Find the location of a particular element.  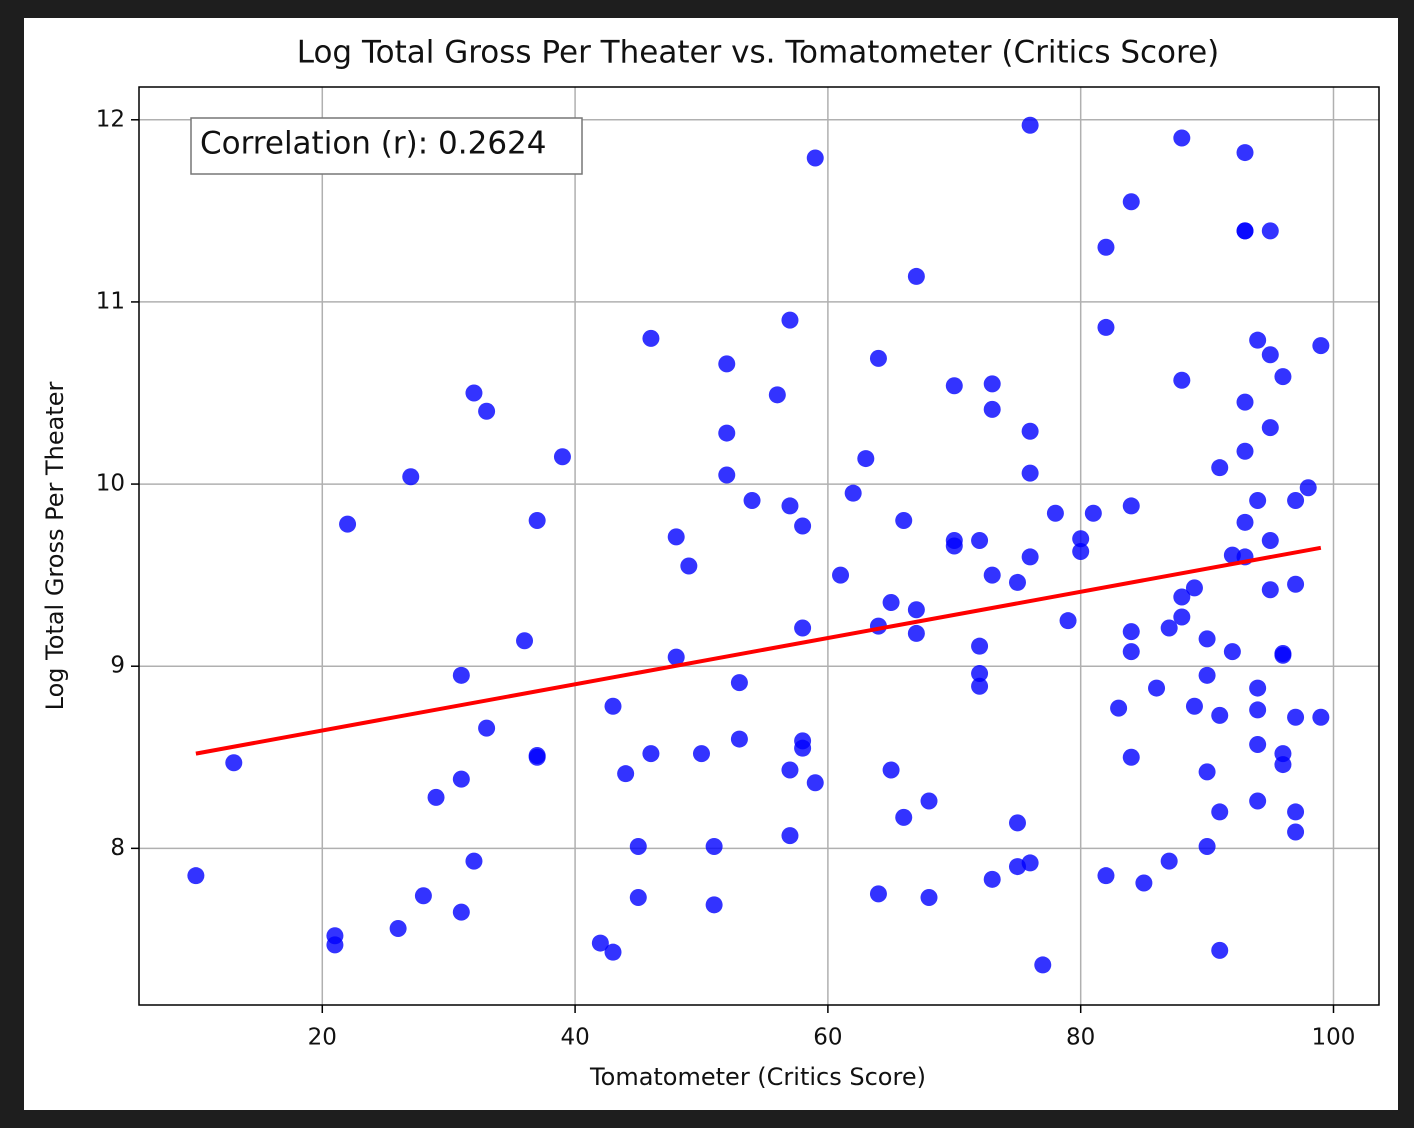

y-tick-label: 10 is located at coordinates (110, 484).